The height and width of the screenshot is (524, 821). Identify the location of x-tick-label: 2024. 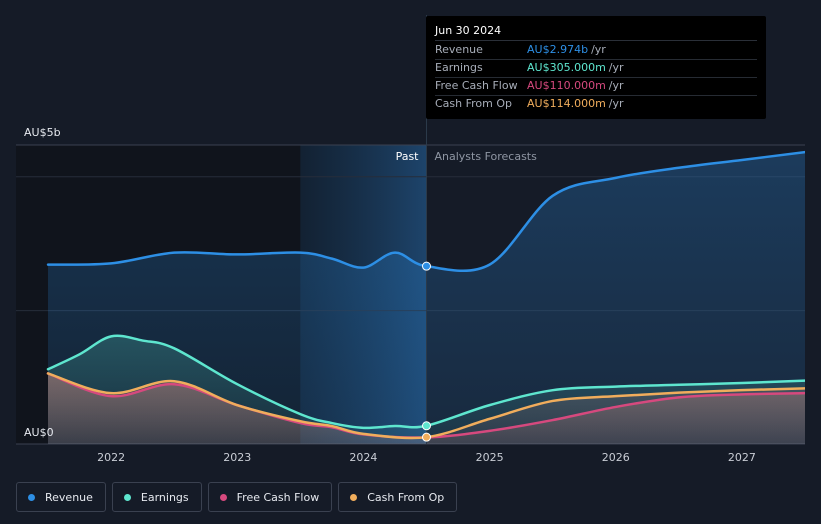
(363, 457).